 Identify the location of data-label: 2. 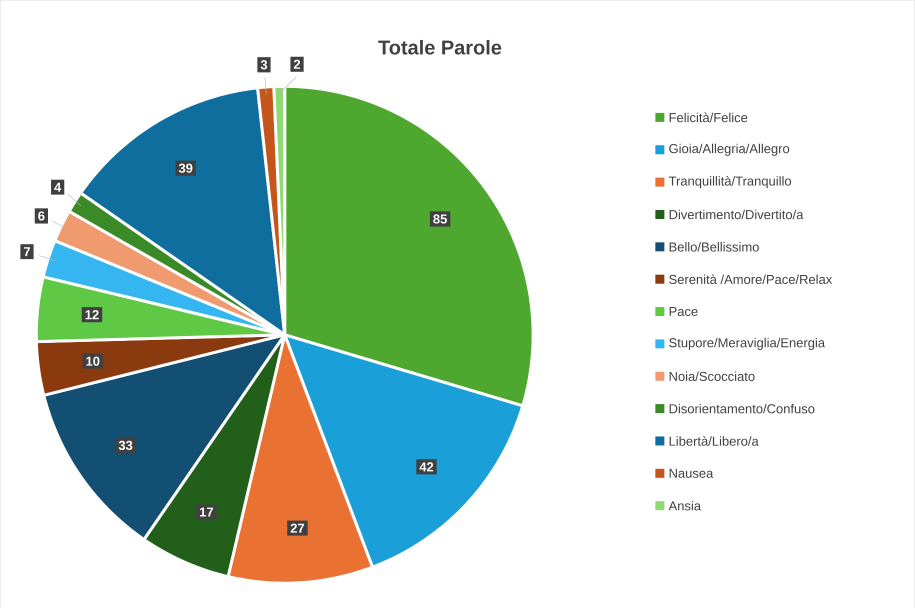
(297, 64).